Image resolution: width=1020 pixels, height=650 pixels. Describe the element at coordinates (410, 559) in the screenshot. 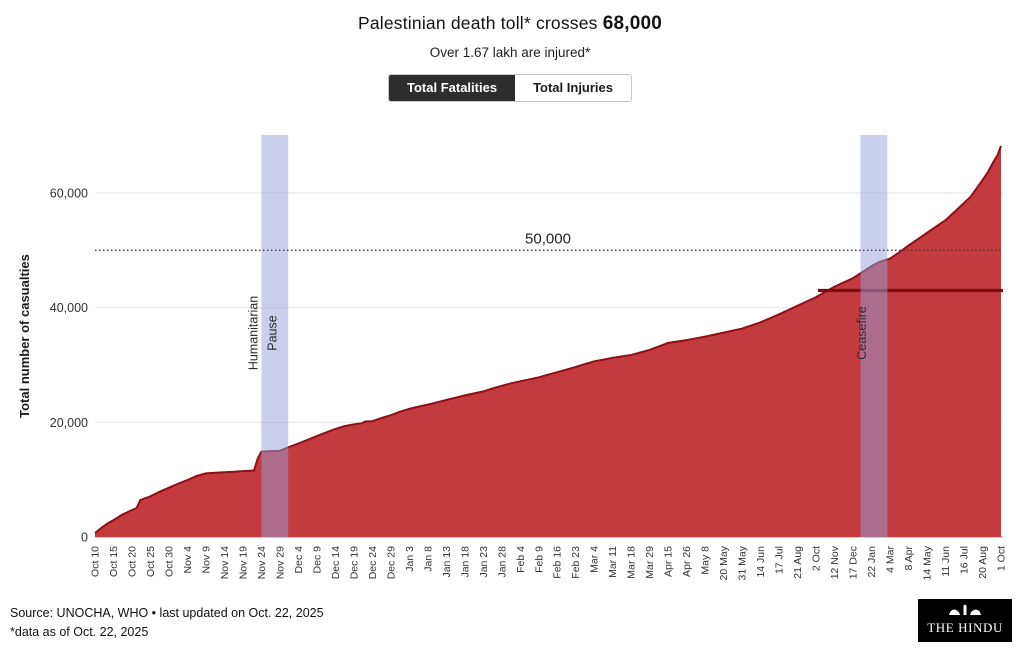

I see `x-tick-label: Jan 3` at that location.